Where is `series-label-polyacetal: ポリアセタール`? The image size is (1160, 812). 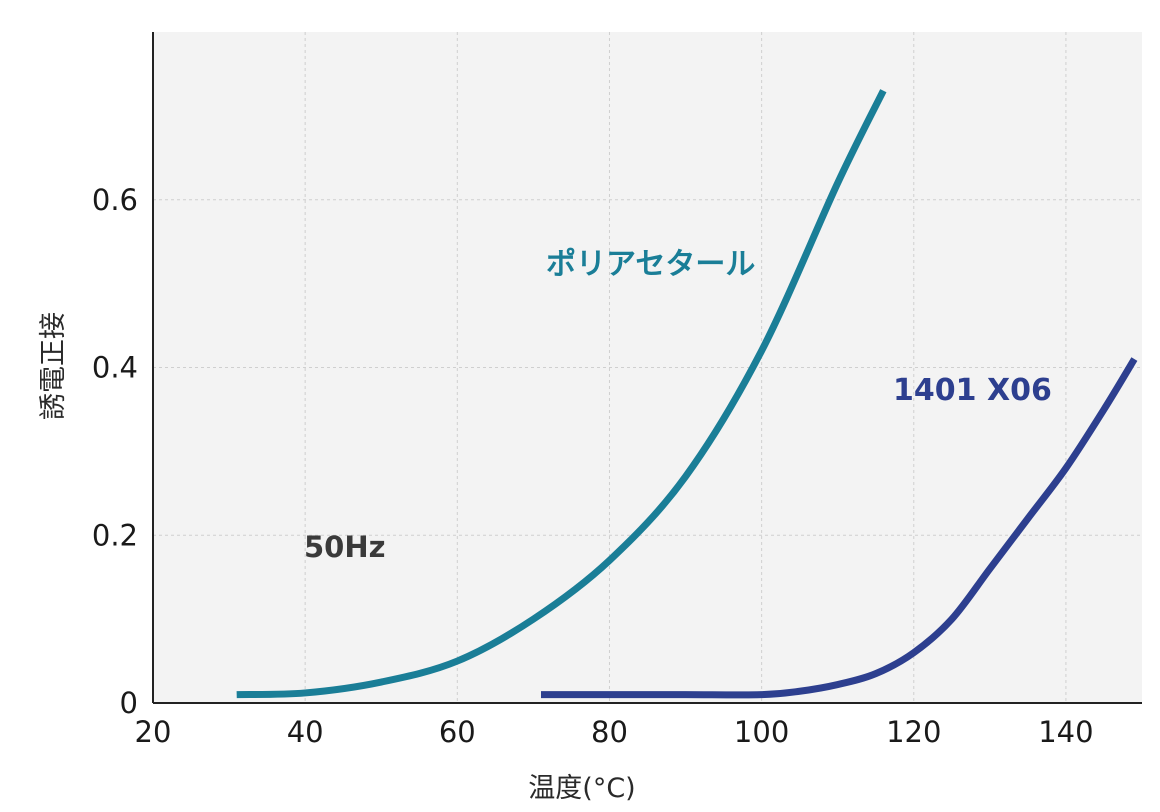
series-label-polyacetal: ポリアセタール is located at coordinates (650, 264).